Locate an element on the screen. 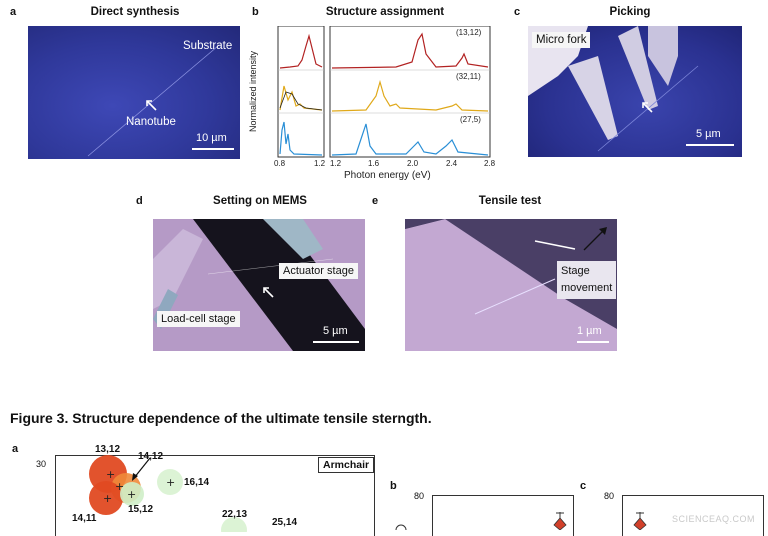 The height and width of the screenshot is (536, 768). tick-1.2-right: 1.2 is located at coordinates (336, 163).